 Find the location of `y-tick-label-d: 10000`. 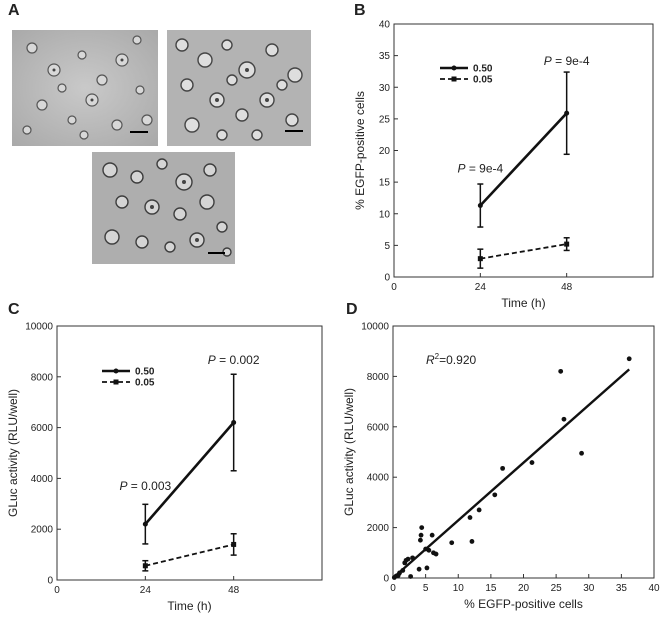

y-tick-label-d: 10000 is located at coordinates (375, 327).